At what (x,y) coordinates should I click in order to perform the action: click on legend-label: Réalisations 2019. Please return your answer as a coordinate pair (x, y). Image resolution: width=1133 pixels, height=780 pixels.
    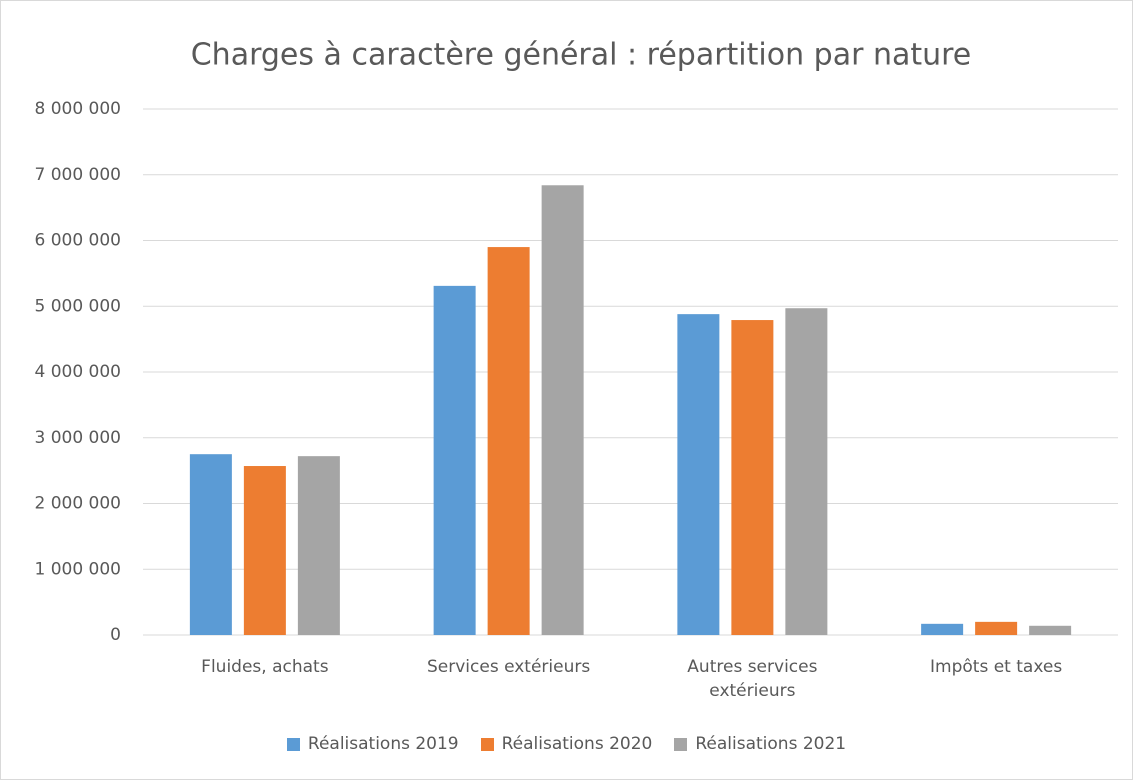
    Looking at the image, I should click on (383, 744).